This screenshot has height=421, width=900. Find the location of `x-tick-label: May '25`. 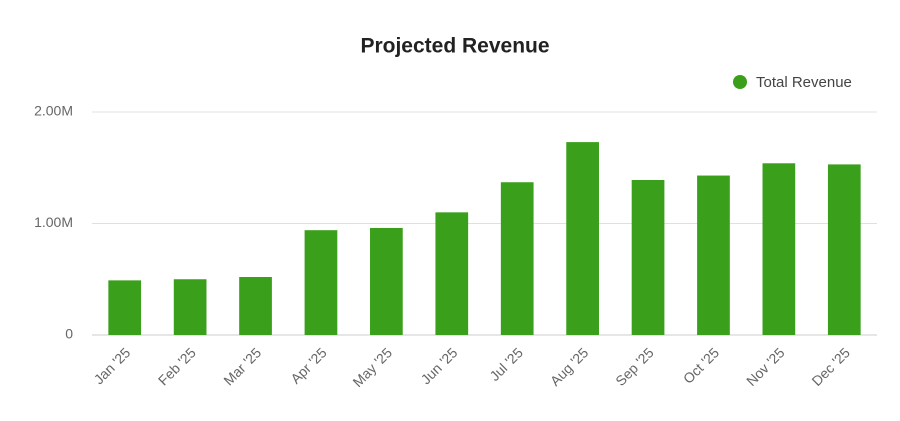

x-tick-label: May '25 is located at coordinates (372, 367).